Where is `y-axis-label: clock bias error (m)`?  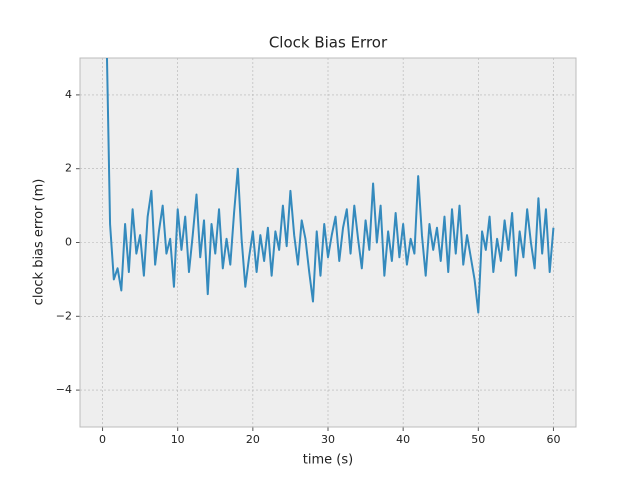 y-axis-label: clock bias error (m) is located at coordinates (39, 242).